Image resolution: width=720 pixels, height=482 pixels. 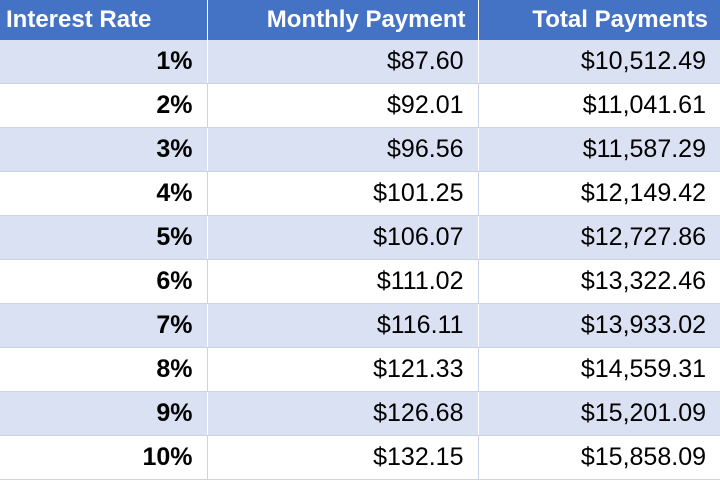 I want to click on header-cell: Interest Rate, so click(x=104, y=20).